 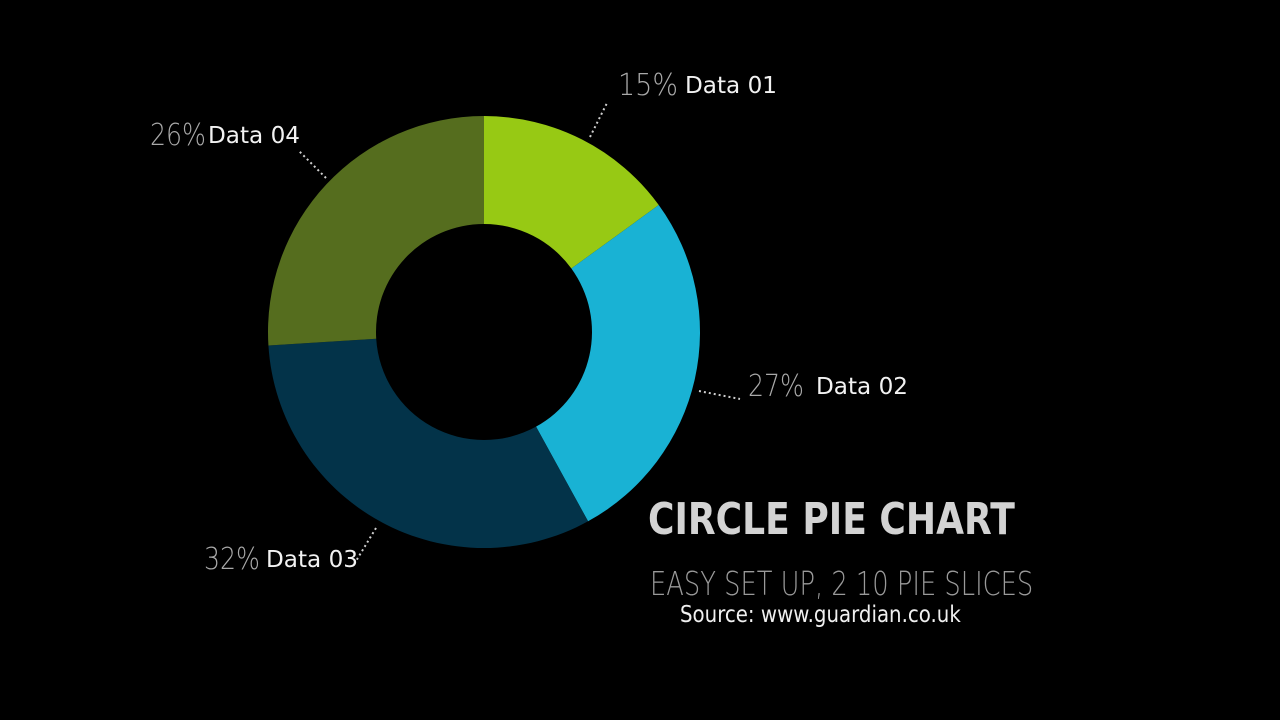 What do you see at coordinates (232, 559) in the screenshot?
I see `slice-percent-label: 32%` at bounding box center [232, 559].